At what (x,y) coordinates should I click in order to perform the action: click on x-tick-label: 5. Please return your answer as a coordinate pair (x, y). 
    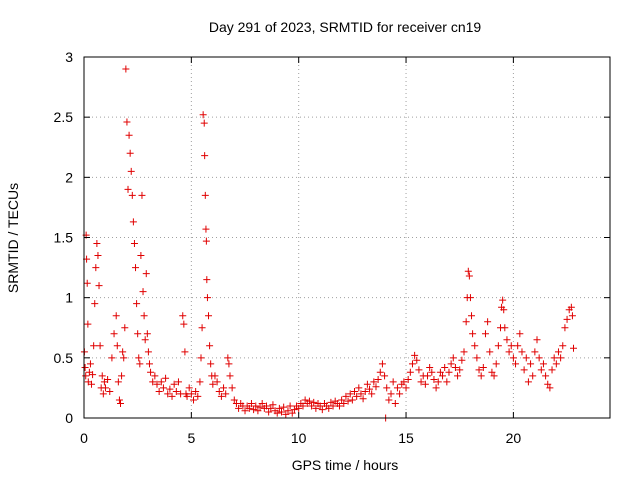
    Looking at the image, I should click on (191, 438).